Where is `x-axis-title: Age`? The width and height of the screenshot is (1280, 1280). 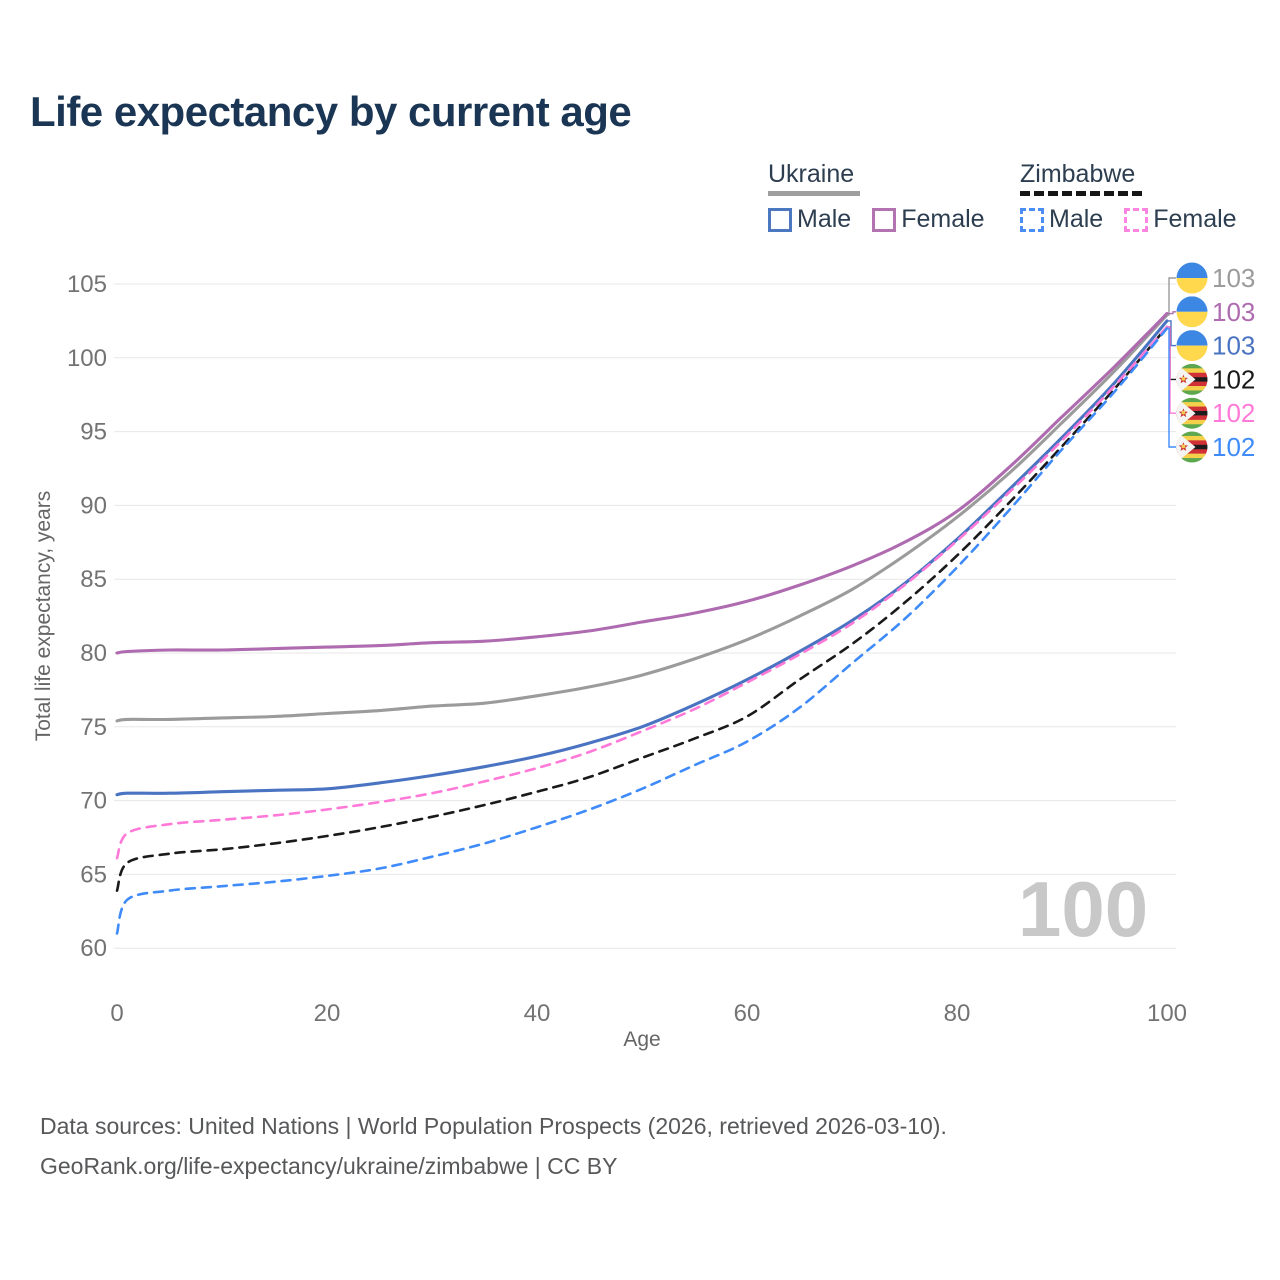 x-axis-title: Age is located at coordinates (642, 1039).